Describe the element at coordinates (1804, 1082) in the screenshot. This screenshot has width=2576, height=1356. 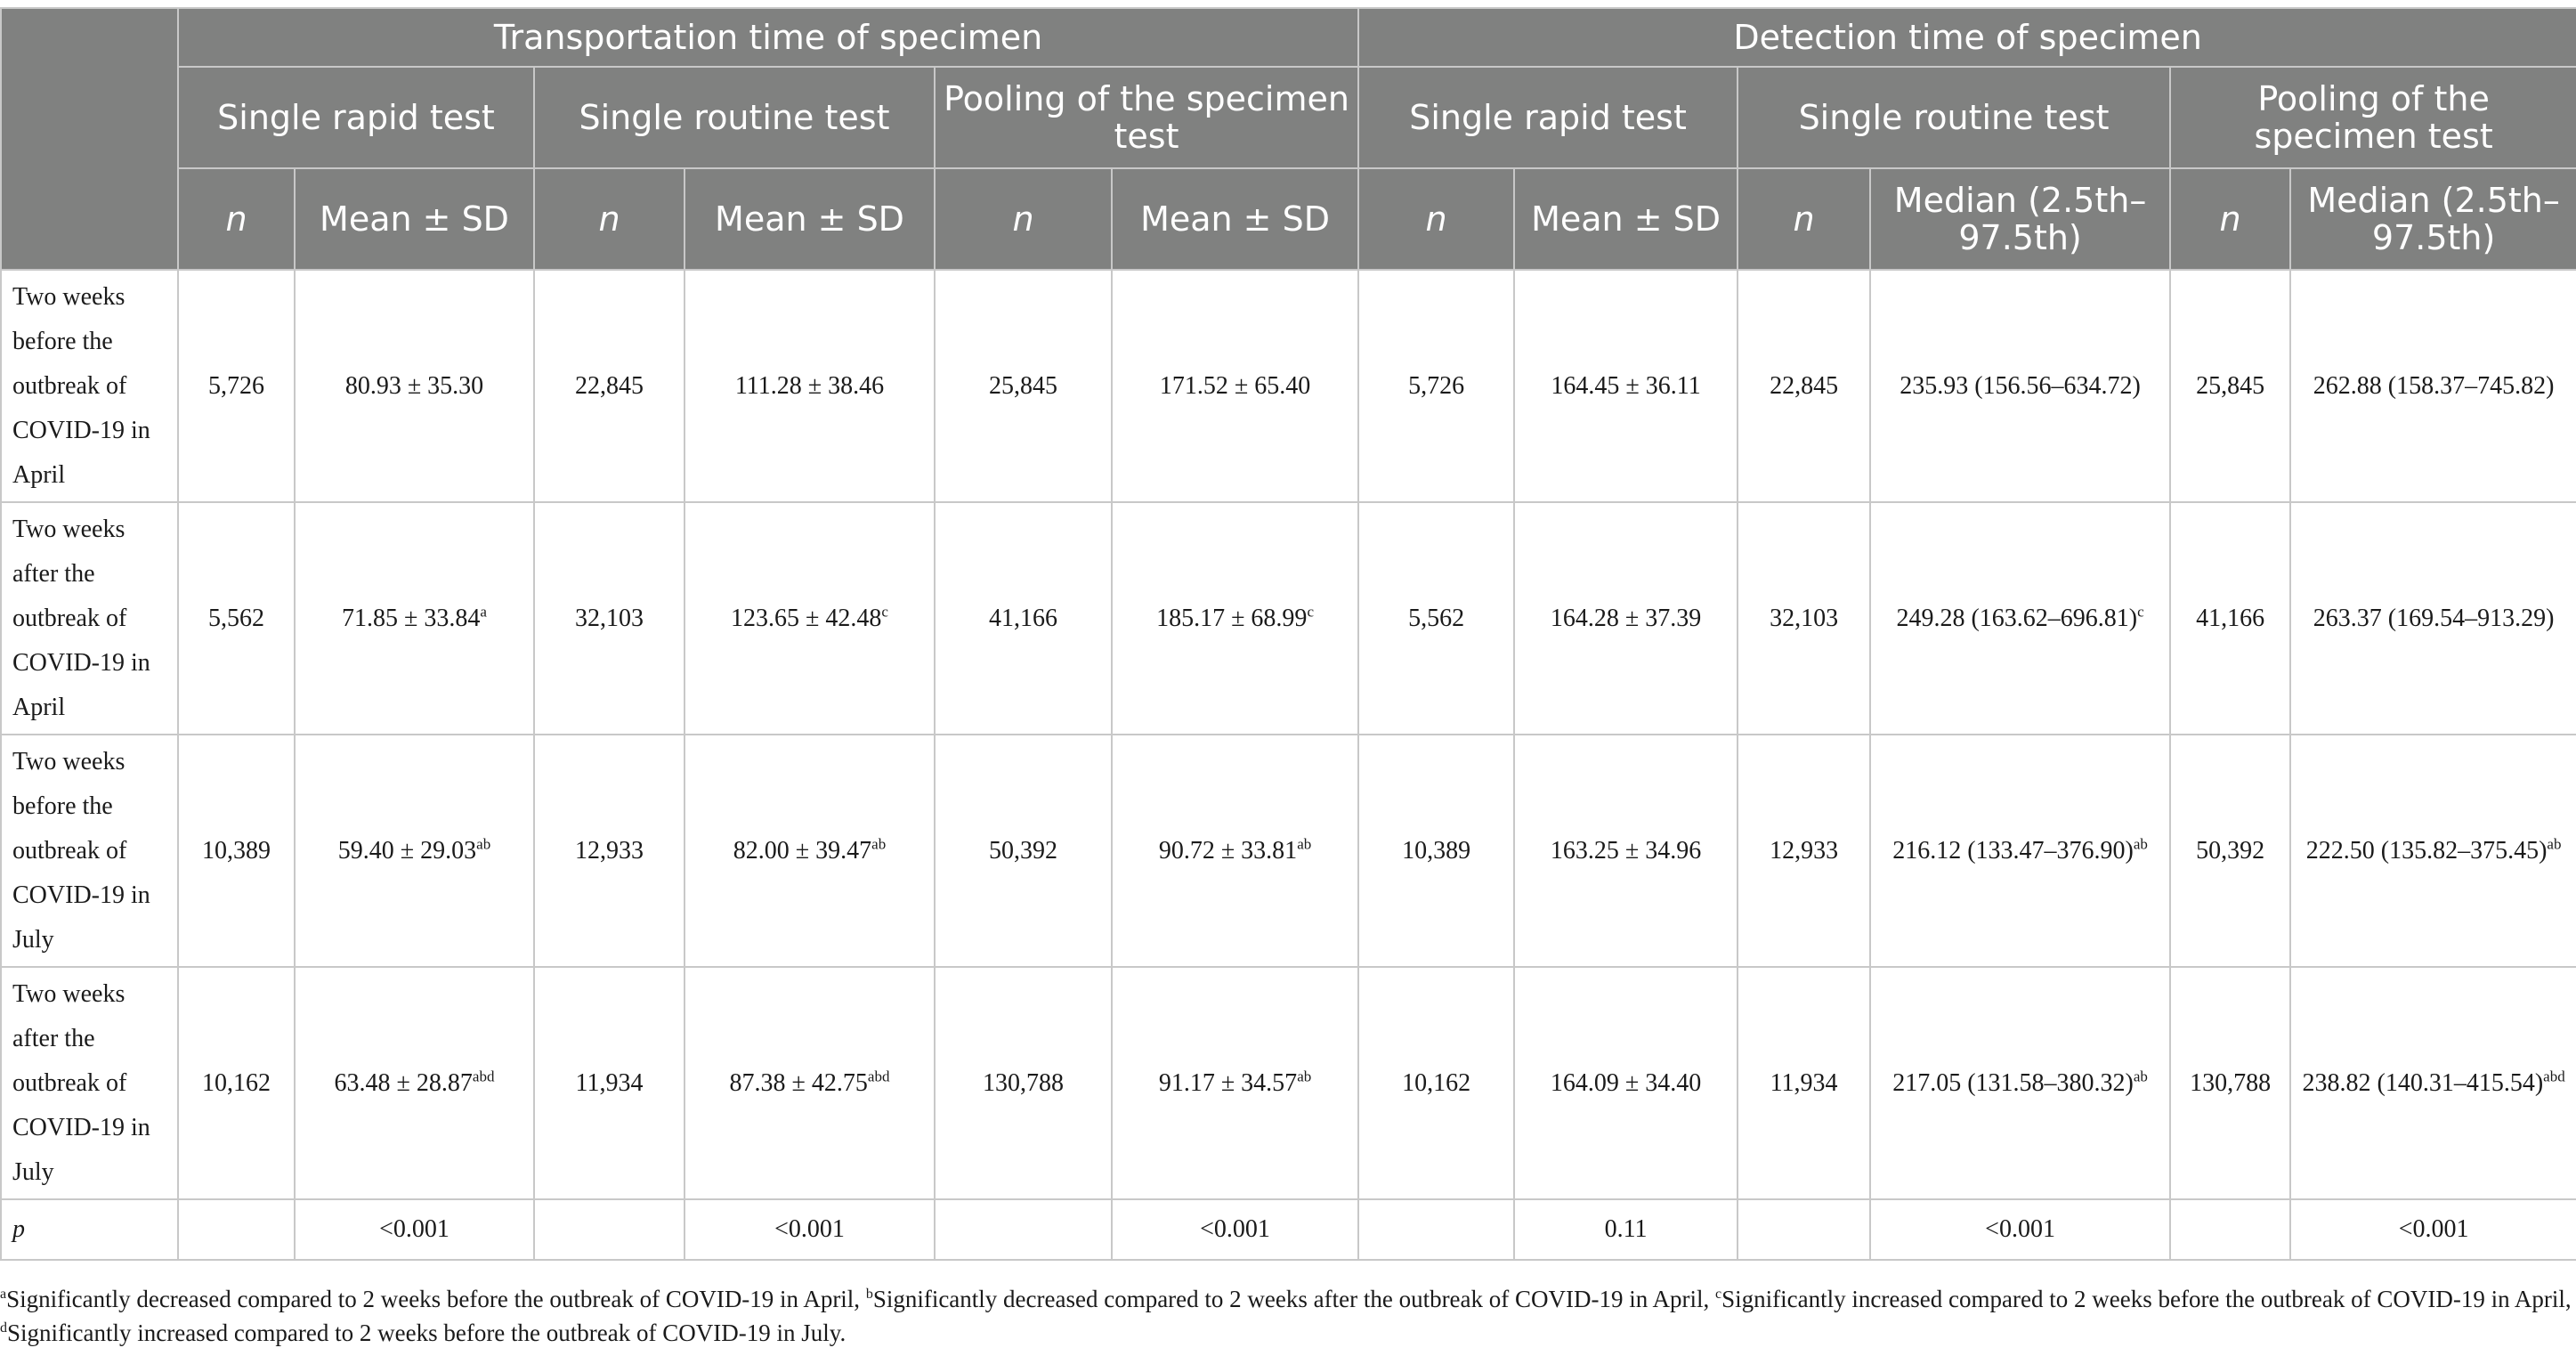
I see `cell-value: 11,934` at that location.